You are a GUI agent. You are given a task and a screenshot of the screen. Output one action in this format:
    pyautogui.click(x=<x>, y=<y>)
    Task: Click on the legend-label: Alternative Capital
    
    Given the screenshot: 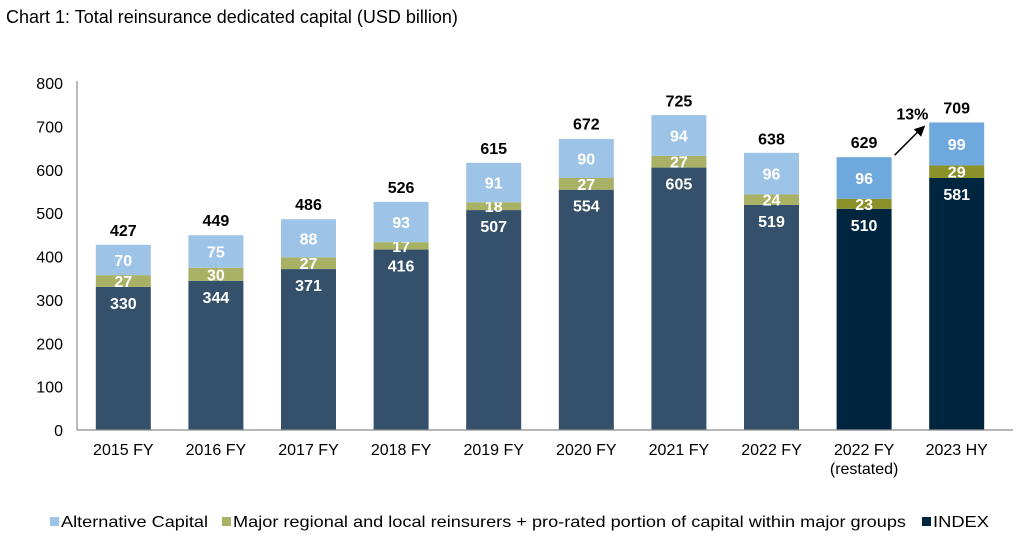 What is the action you would take?
    pyautogui.click(x=134, y=522)
    